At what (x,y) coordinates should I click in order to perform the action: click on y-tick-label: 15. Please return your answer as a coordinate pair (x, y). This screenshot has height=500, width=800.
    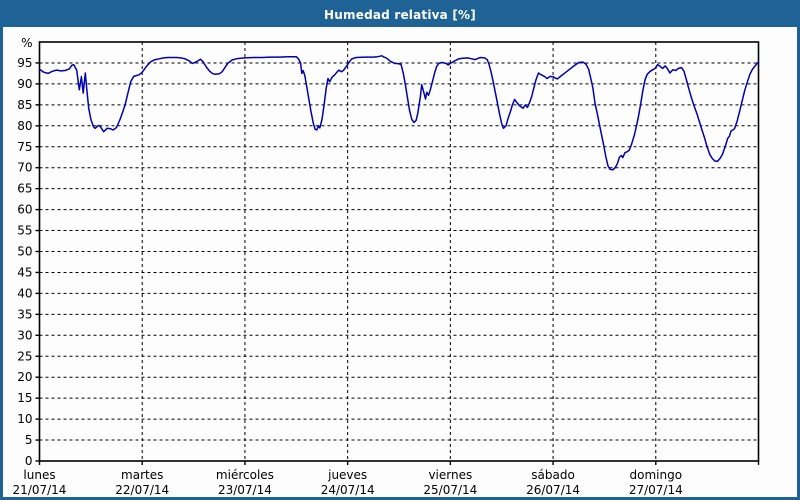
    Looking at the image, I should click on (24, 398).